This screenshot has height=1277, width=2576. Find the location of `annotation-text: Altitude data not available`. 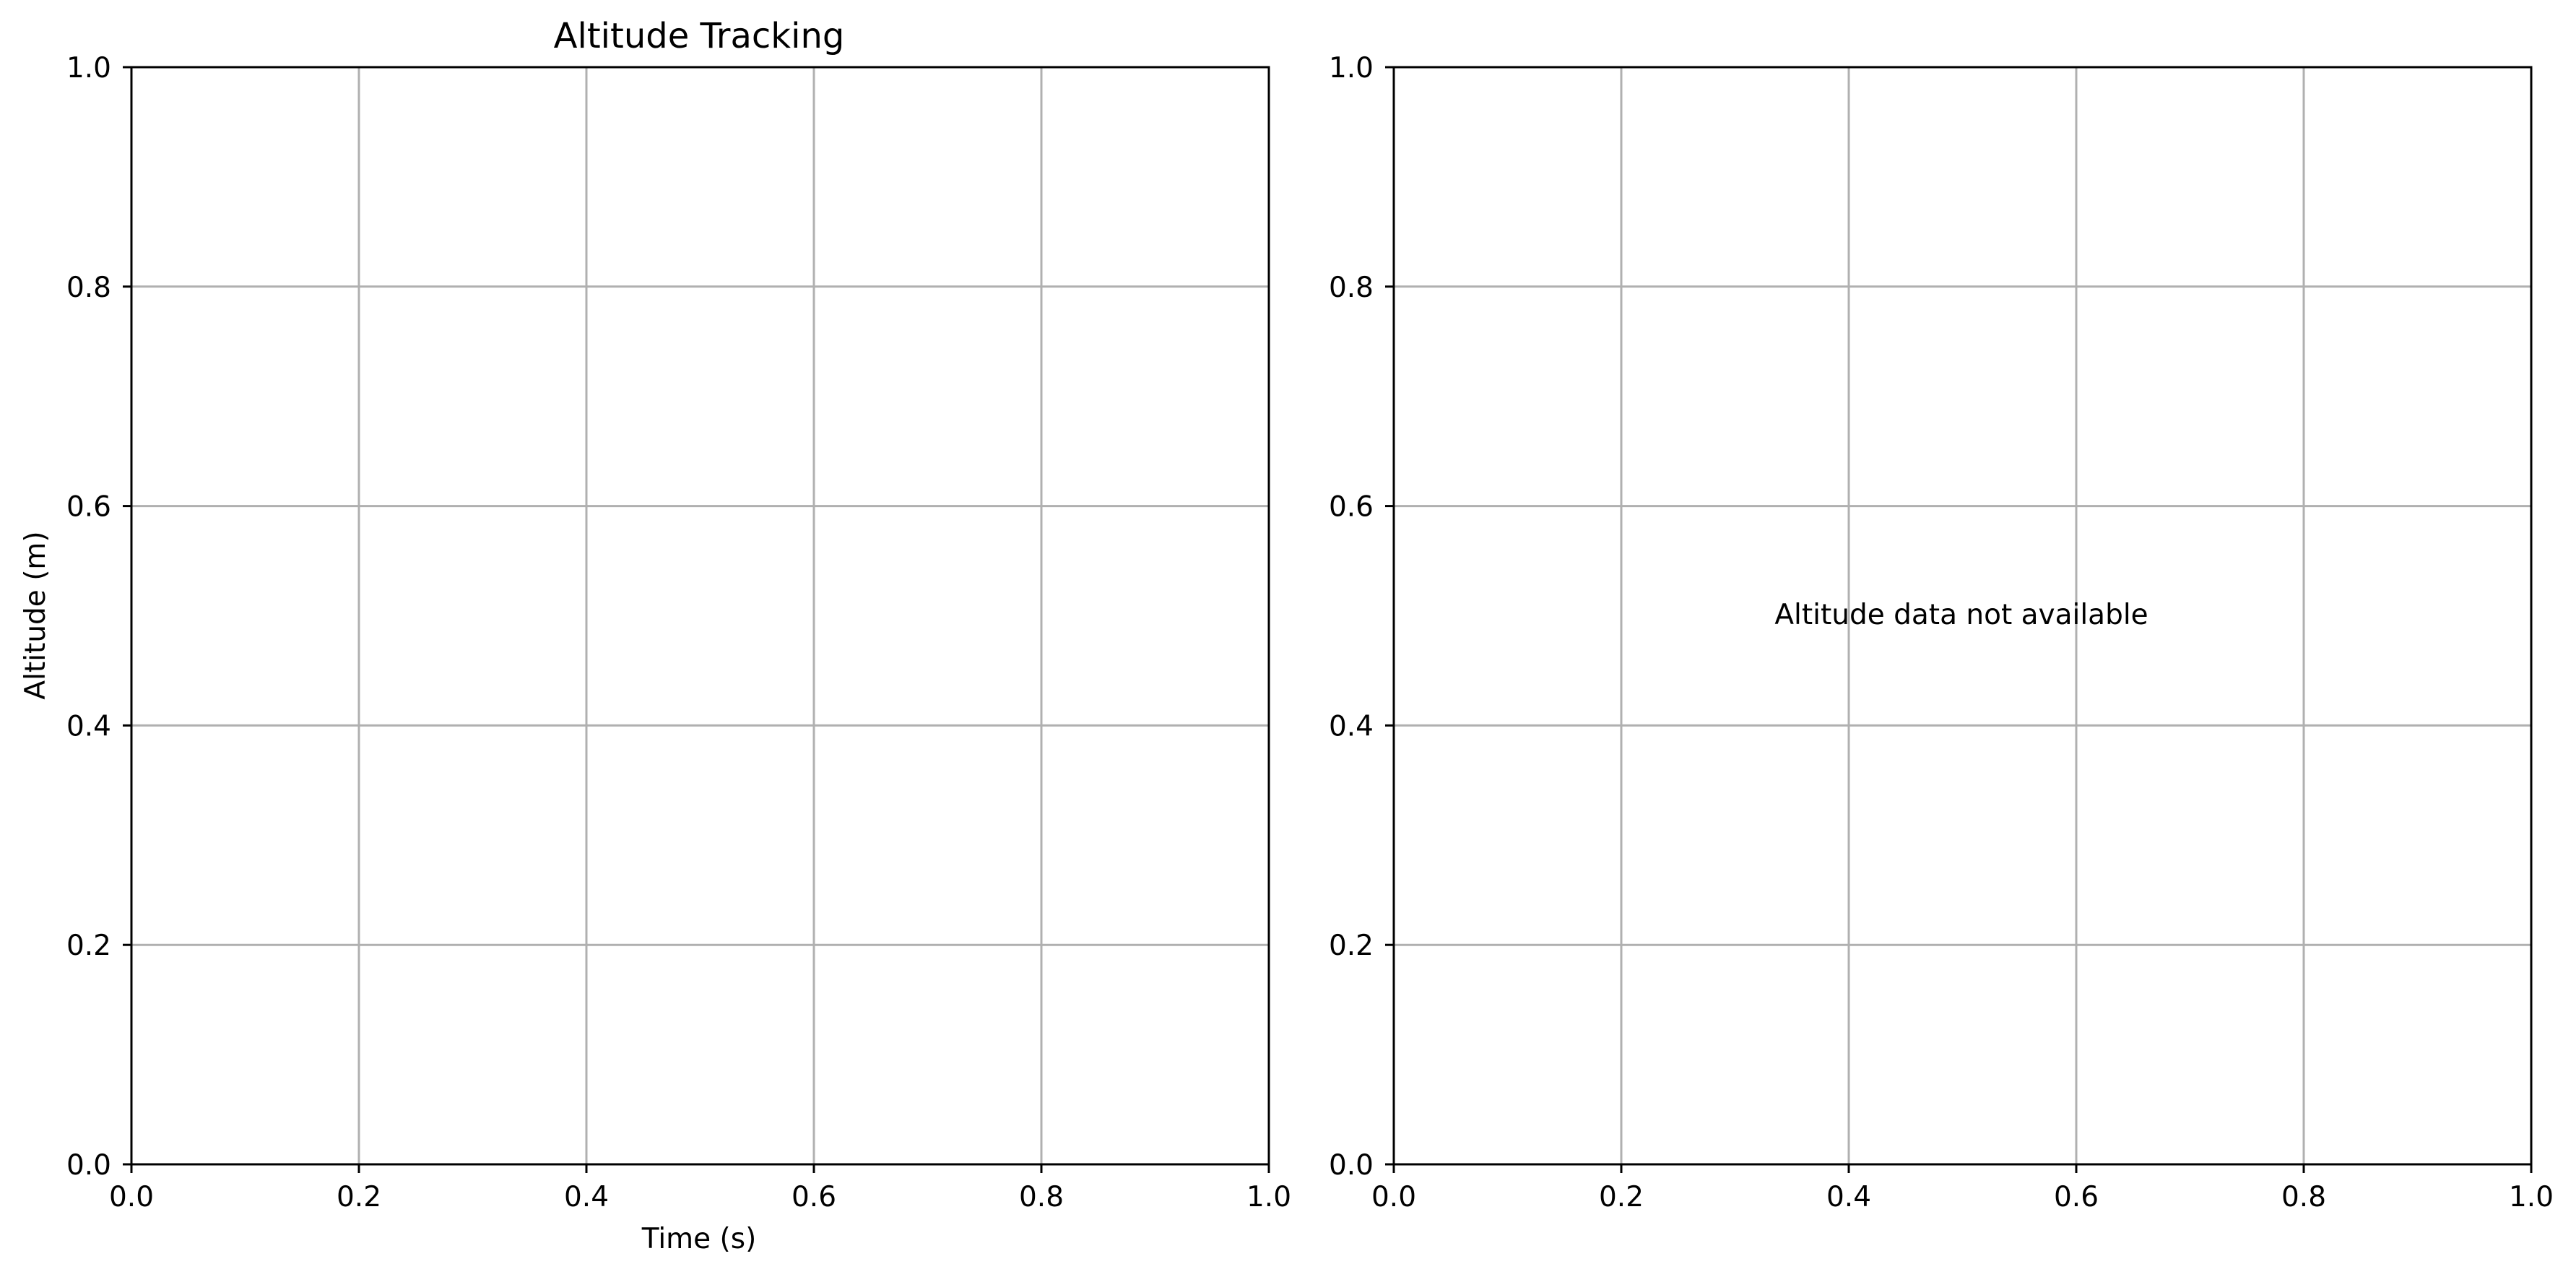

annotation-text: Altitude data not available is located at coordinates (1961, 615).